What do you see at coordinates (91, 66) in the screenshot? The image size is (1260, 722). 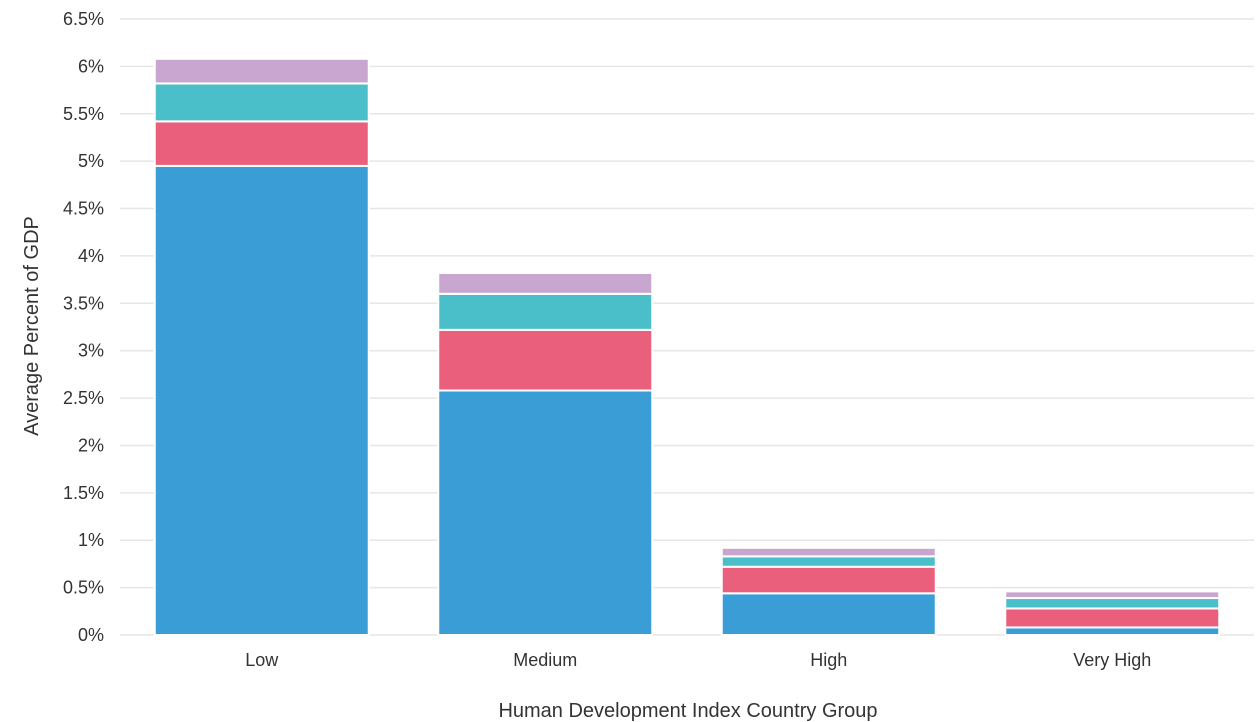 I see `y-tick-label: 6%` at bounding box center [91, 66].